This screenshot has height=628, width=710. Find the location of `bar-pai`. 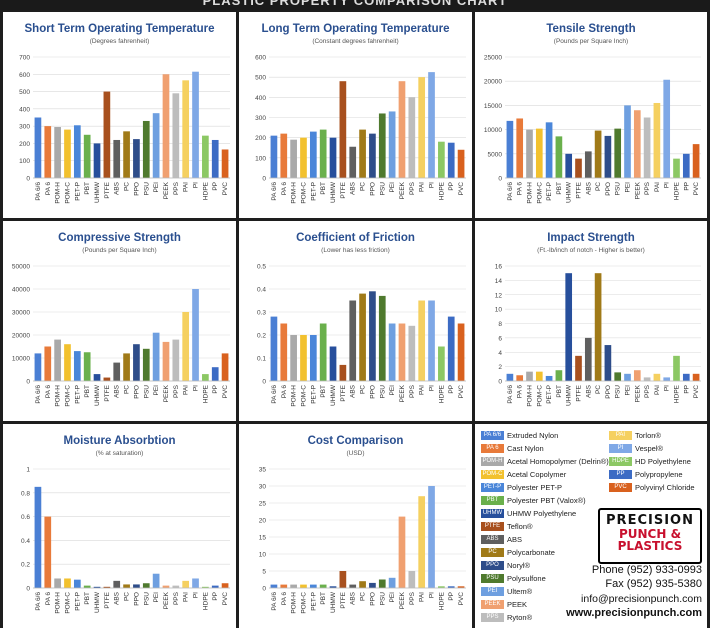

bar-pai is located at coordinates (657, 377).